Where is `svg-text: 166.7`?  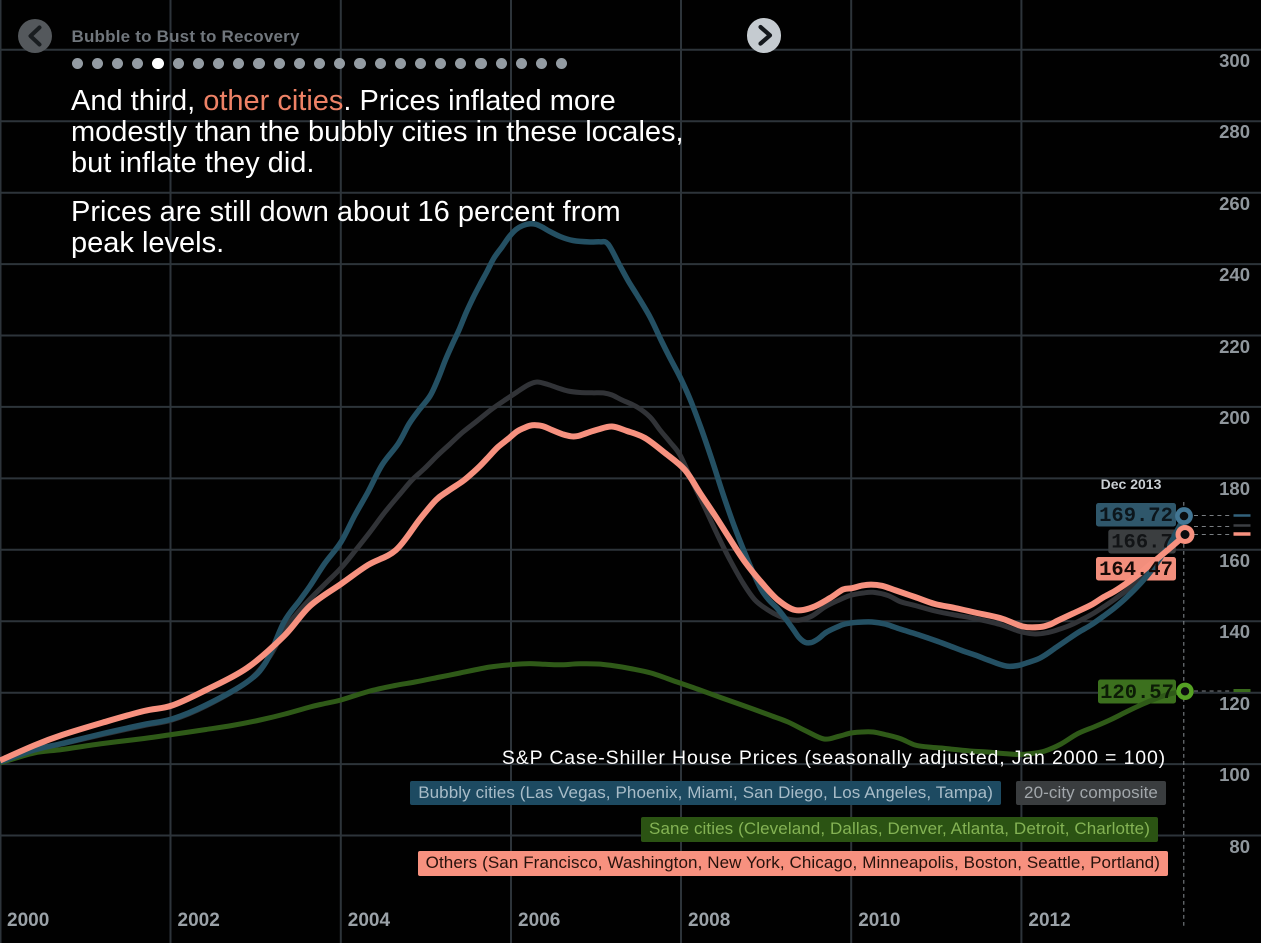
svg-text: 166.7 is located at coordinates (1142, 543).